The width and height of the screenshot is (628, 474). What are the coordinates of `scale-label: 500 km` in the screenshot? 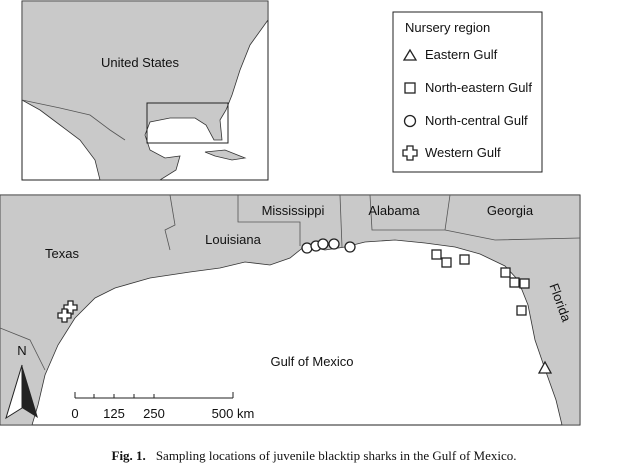 It's located at (233, 413).